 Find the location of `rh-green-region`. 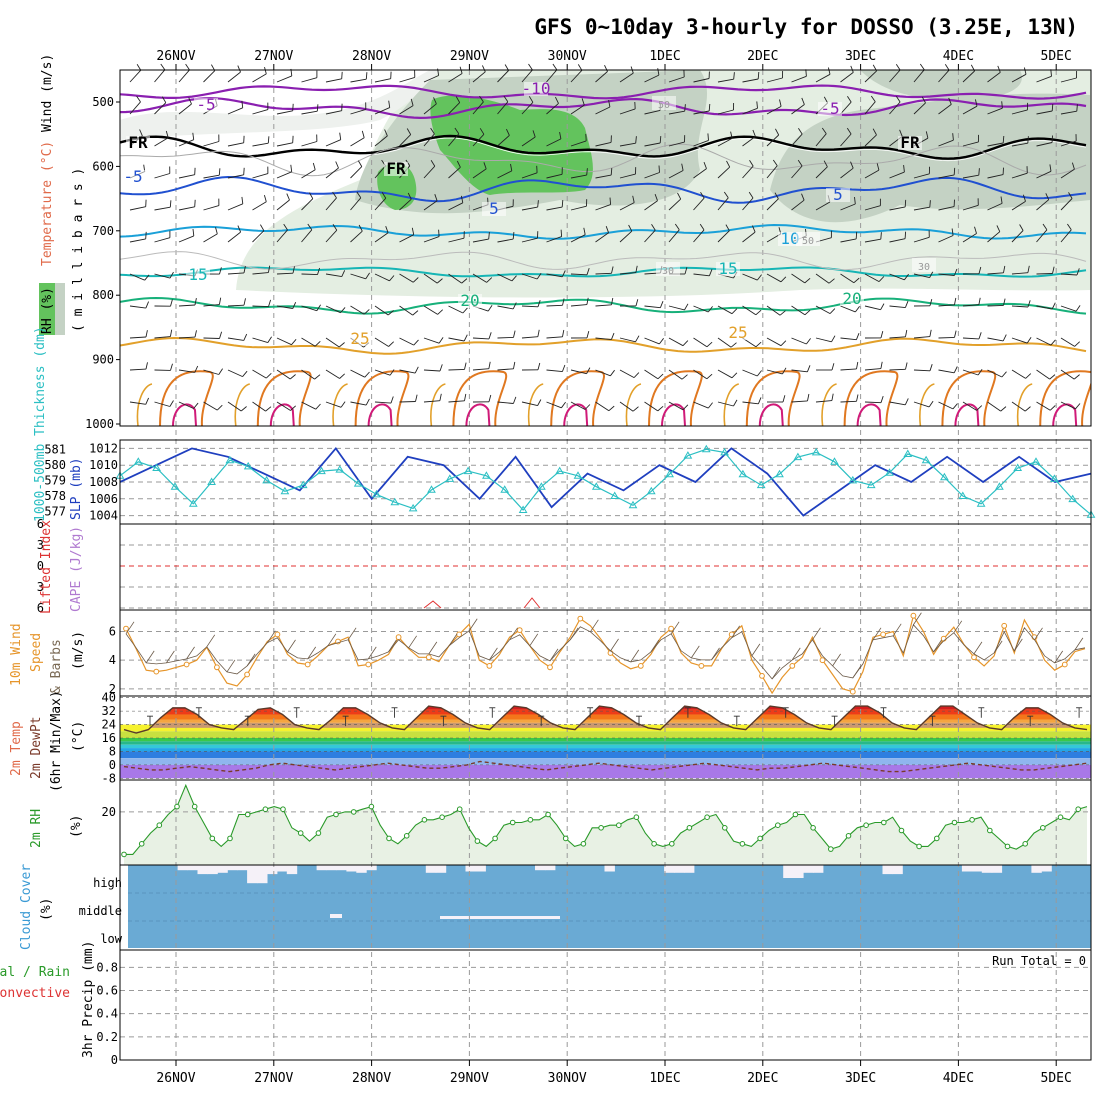

rh-green-region is located at coordinates (511, 145).